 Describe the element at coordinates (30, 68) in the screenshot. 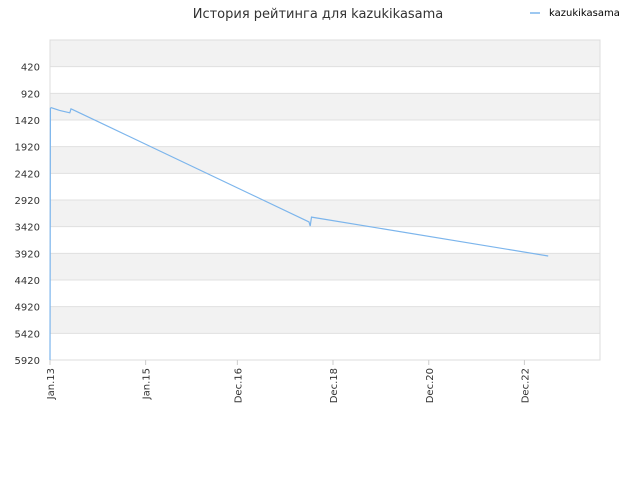

I see `y-tick-label: 420` at that location.